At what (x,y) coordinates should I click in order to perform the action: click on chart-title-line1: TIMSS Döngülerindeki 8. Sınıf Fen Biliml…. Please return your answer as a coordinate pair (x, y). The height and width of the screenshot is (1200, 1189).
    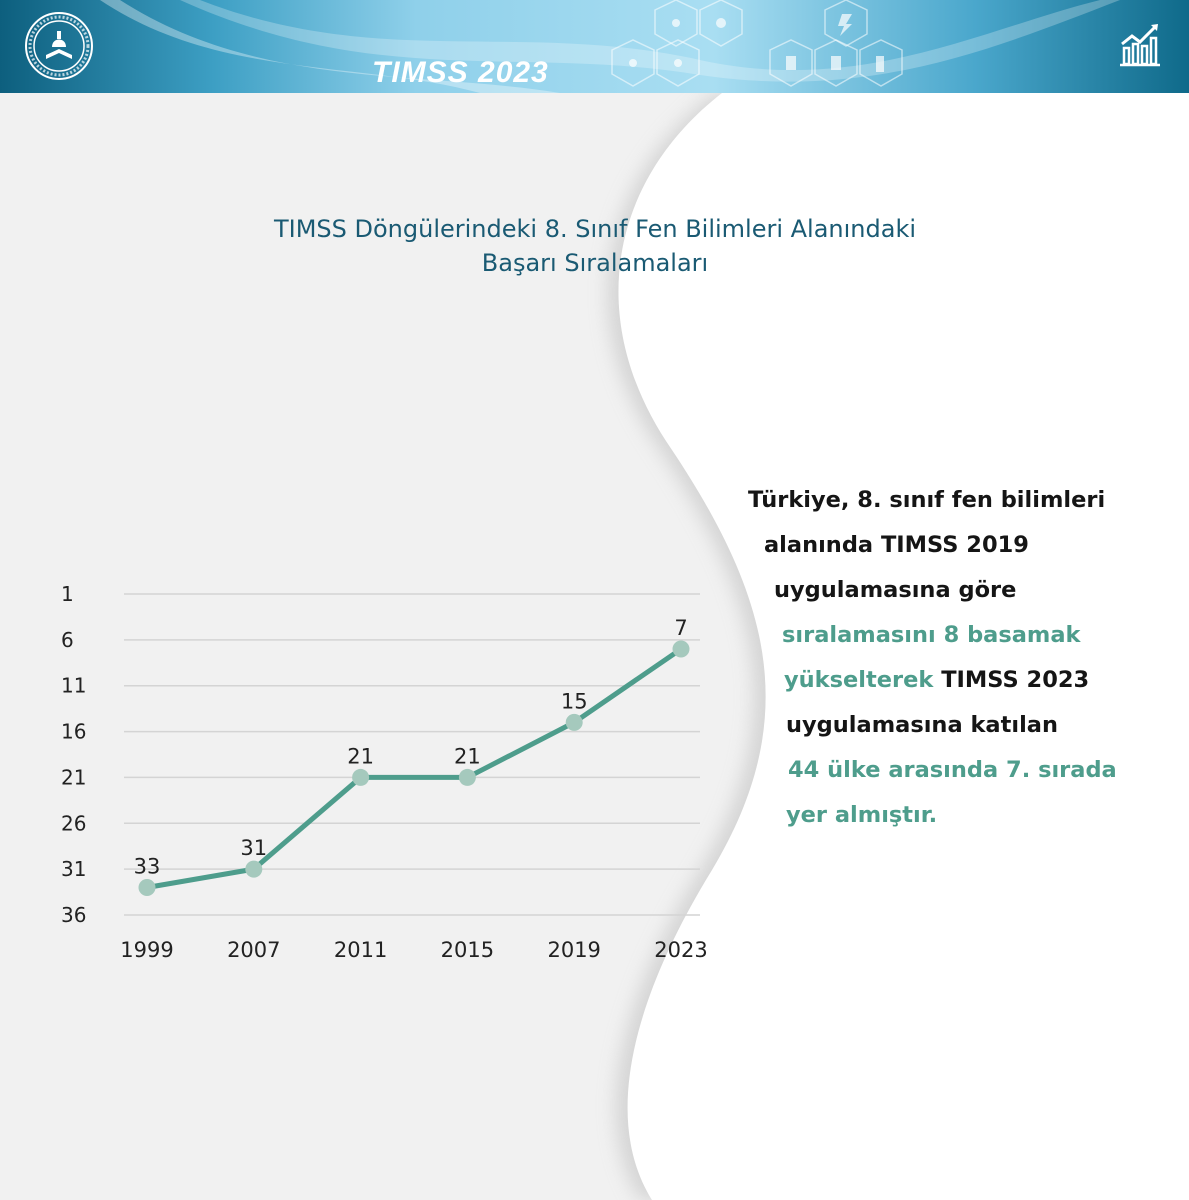
    Looking at the image, I should click on (595, 229).